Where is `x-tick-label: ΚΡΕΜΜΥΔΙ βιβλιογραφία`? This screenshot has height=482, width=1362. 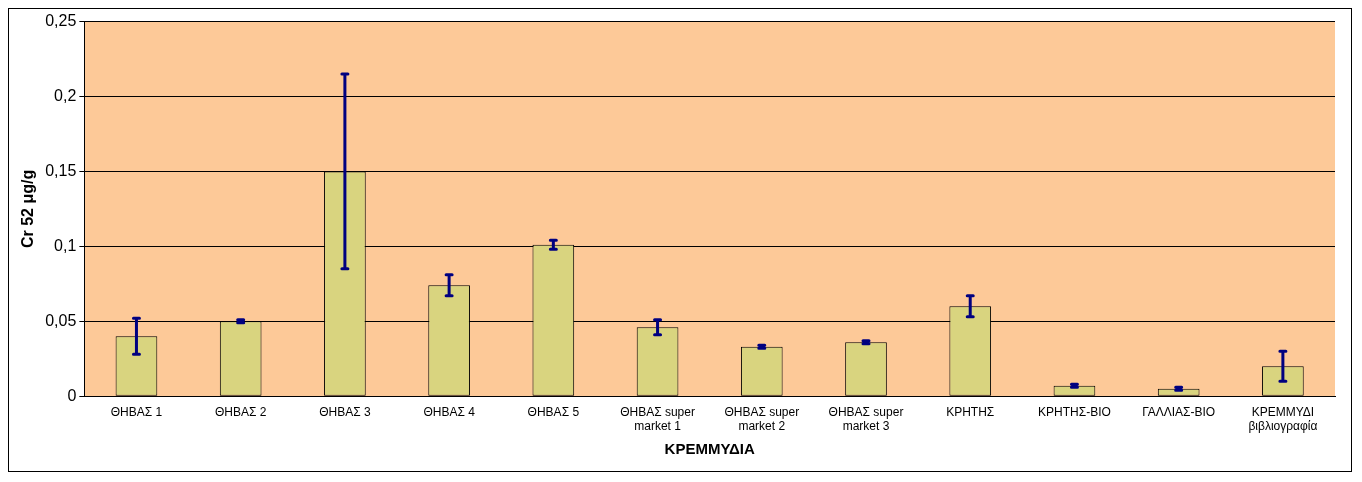
x-tick-label: ΚΡΕΜΜΥΔΙ βιβλιογραφία is located at coordinates (1283, 419).